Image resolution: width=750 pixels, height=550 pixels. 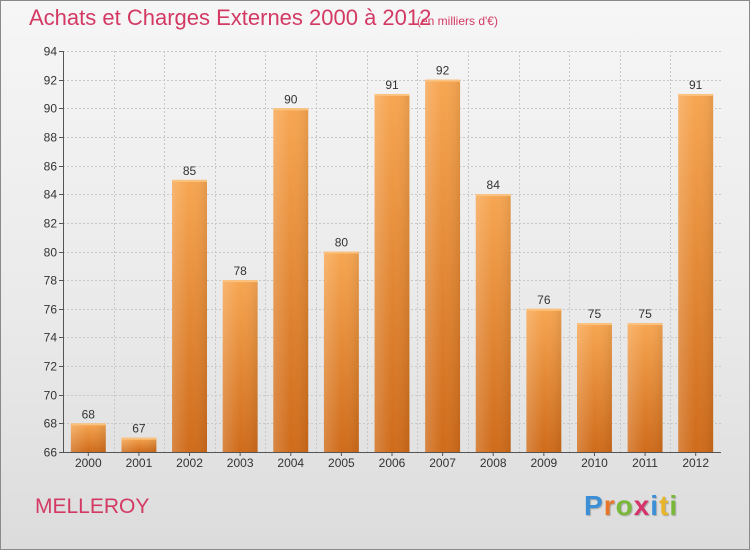 I want to click on data-label-2009: 76, so click(x=544, y=300).